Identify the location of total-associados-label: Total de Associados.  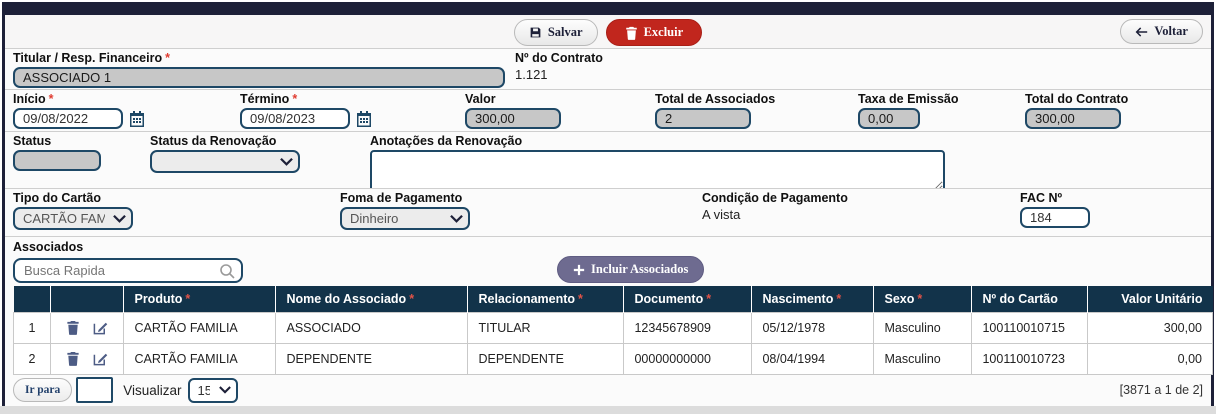
(715, 99).